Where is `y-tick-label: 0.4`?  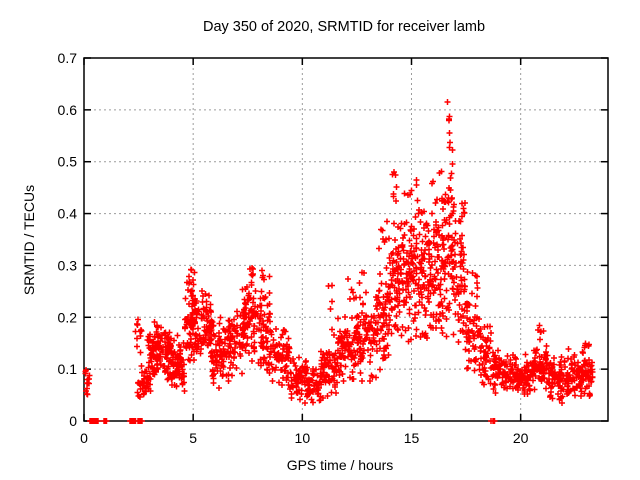 y-tick-label: 0.4 is located at coordinates (68, 214).